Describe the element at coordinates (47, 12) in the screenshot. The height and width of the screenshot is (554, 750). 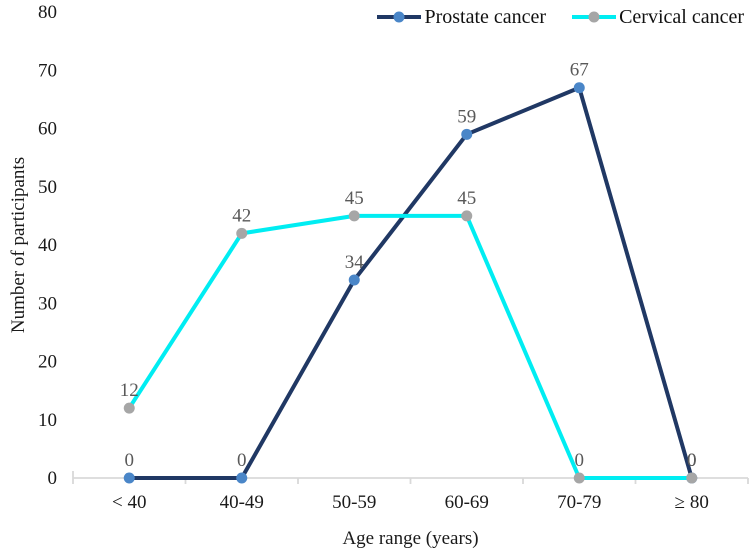
I see `y-tick-label: 80` at that location.